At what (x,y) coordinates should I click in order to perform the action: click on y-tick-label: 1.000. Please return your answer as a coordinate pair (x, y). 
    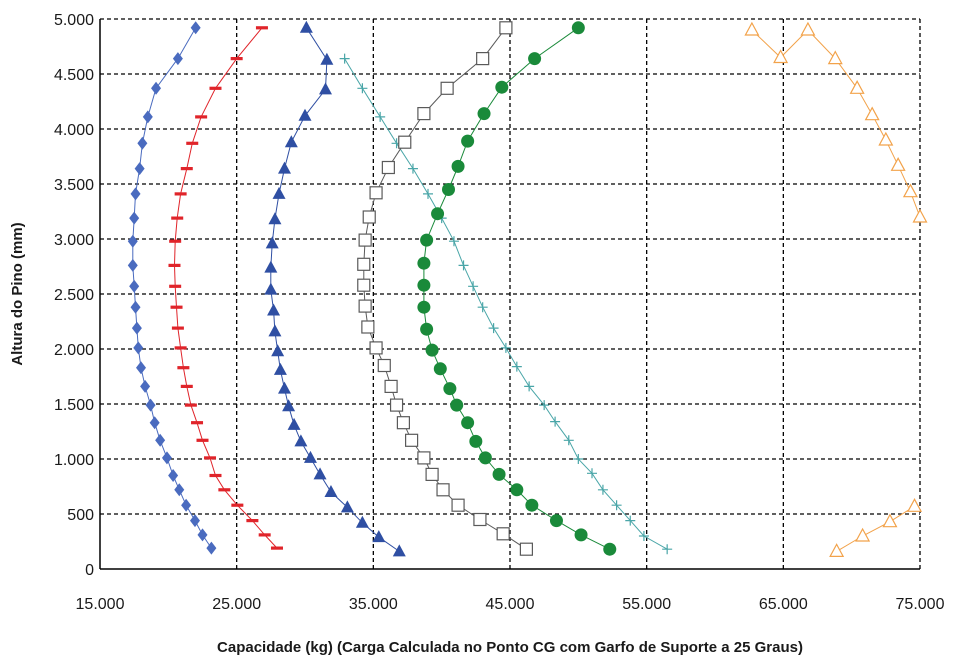
    Looking at the image, I should click on (74, 460).